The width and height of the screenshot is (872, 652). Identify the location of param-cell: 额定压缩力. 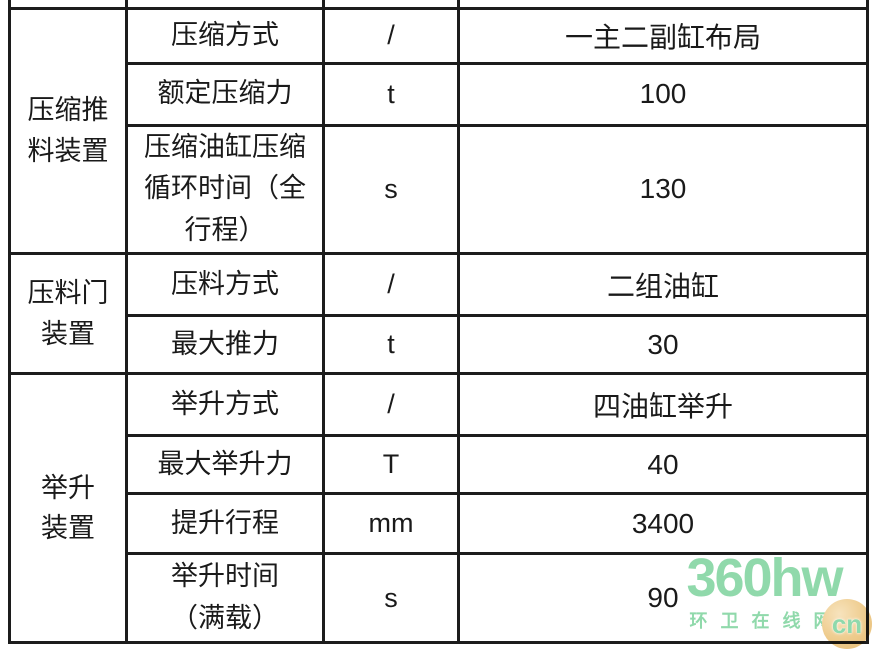
(225, 94).